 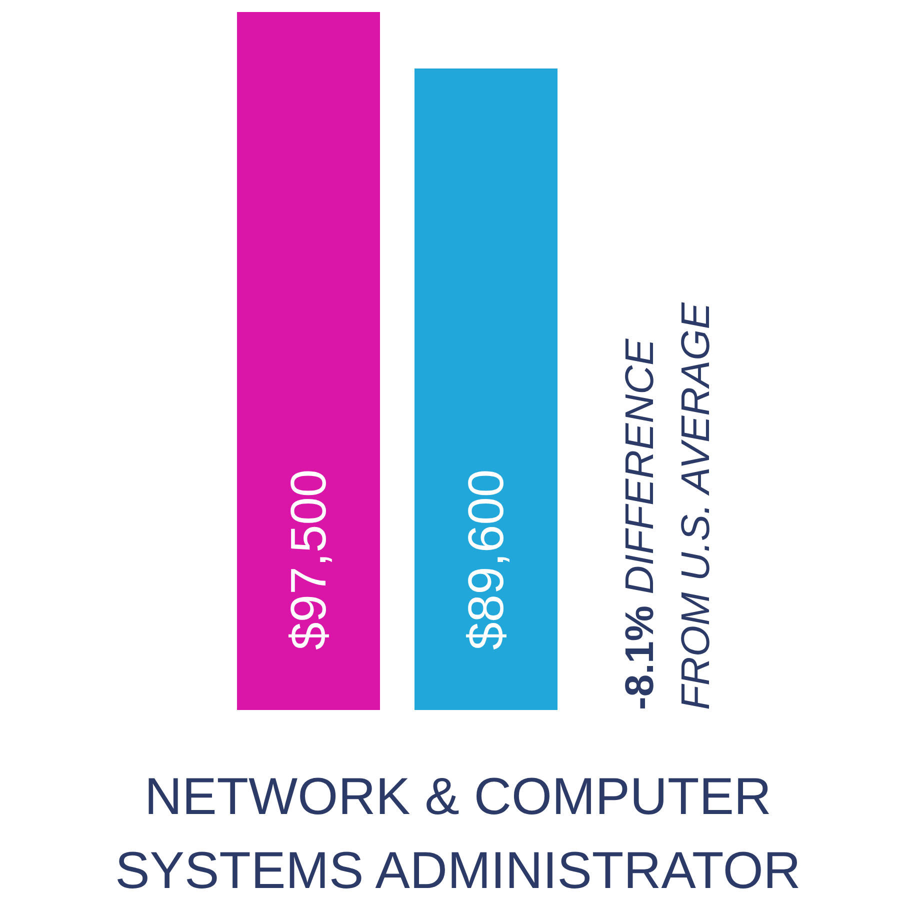 What do you see at coordinates (458, 834) in the screenshot?
I see `text: NETWORK & COMPUTER SYSTEMS ADMINISTRATOR` at bounding box center [458, 834].